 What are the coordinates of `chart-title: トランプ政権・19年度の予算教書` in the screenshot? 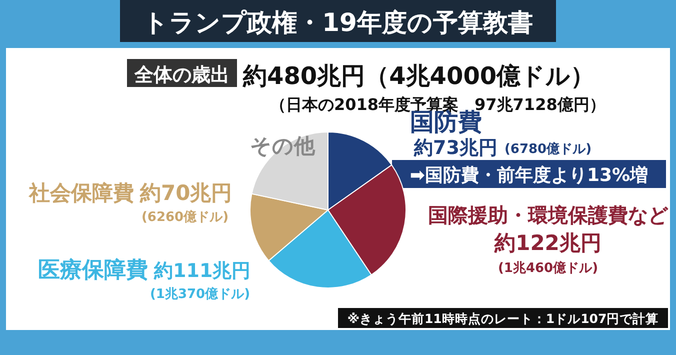 It's located at (338, 22).